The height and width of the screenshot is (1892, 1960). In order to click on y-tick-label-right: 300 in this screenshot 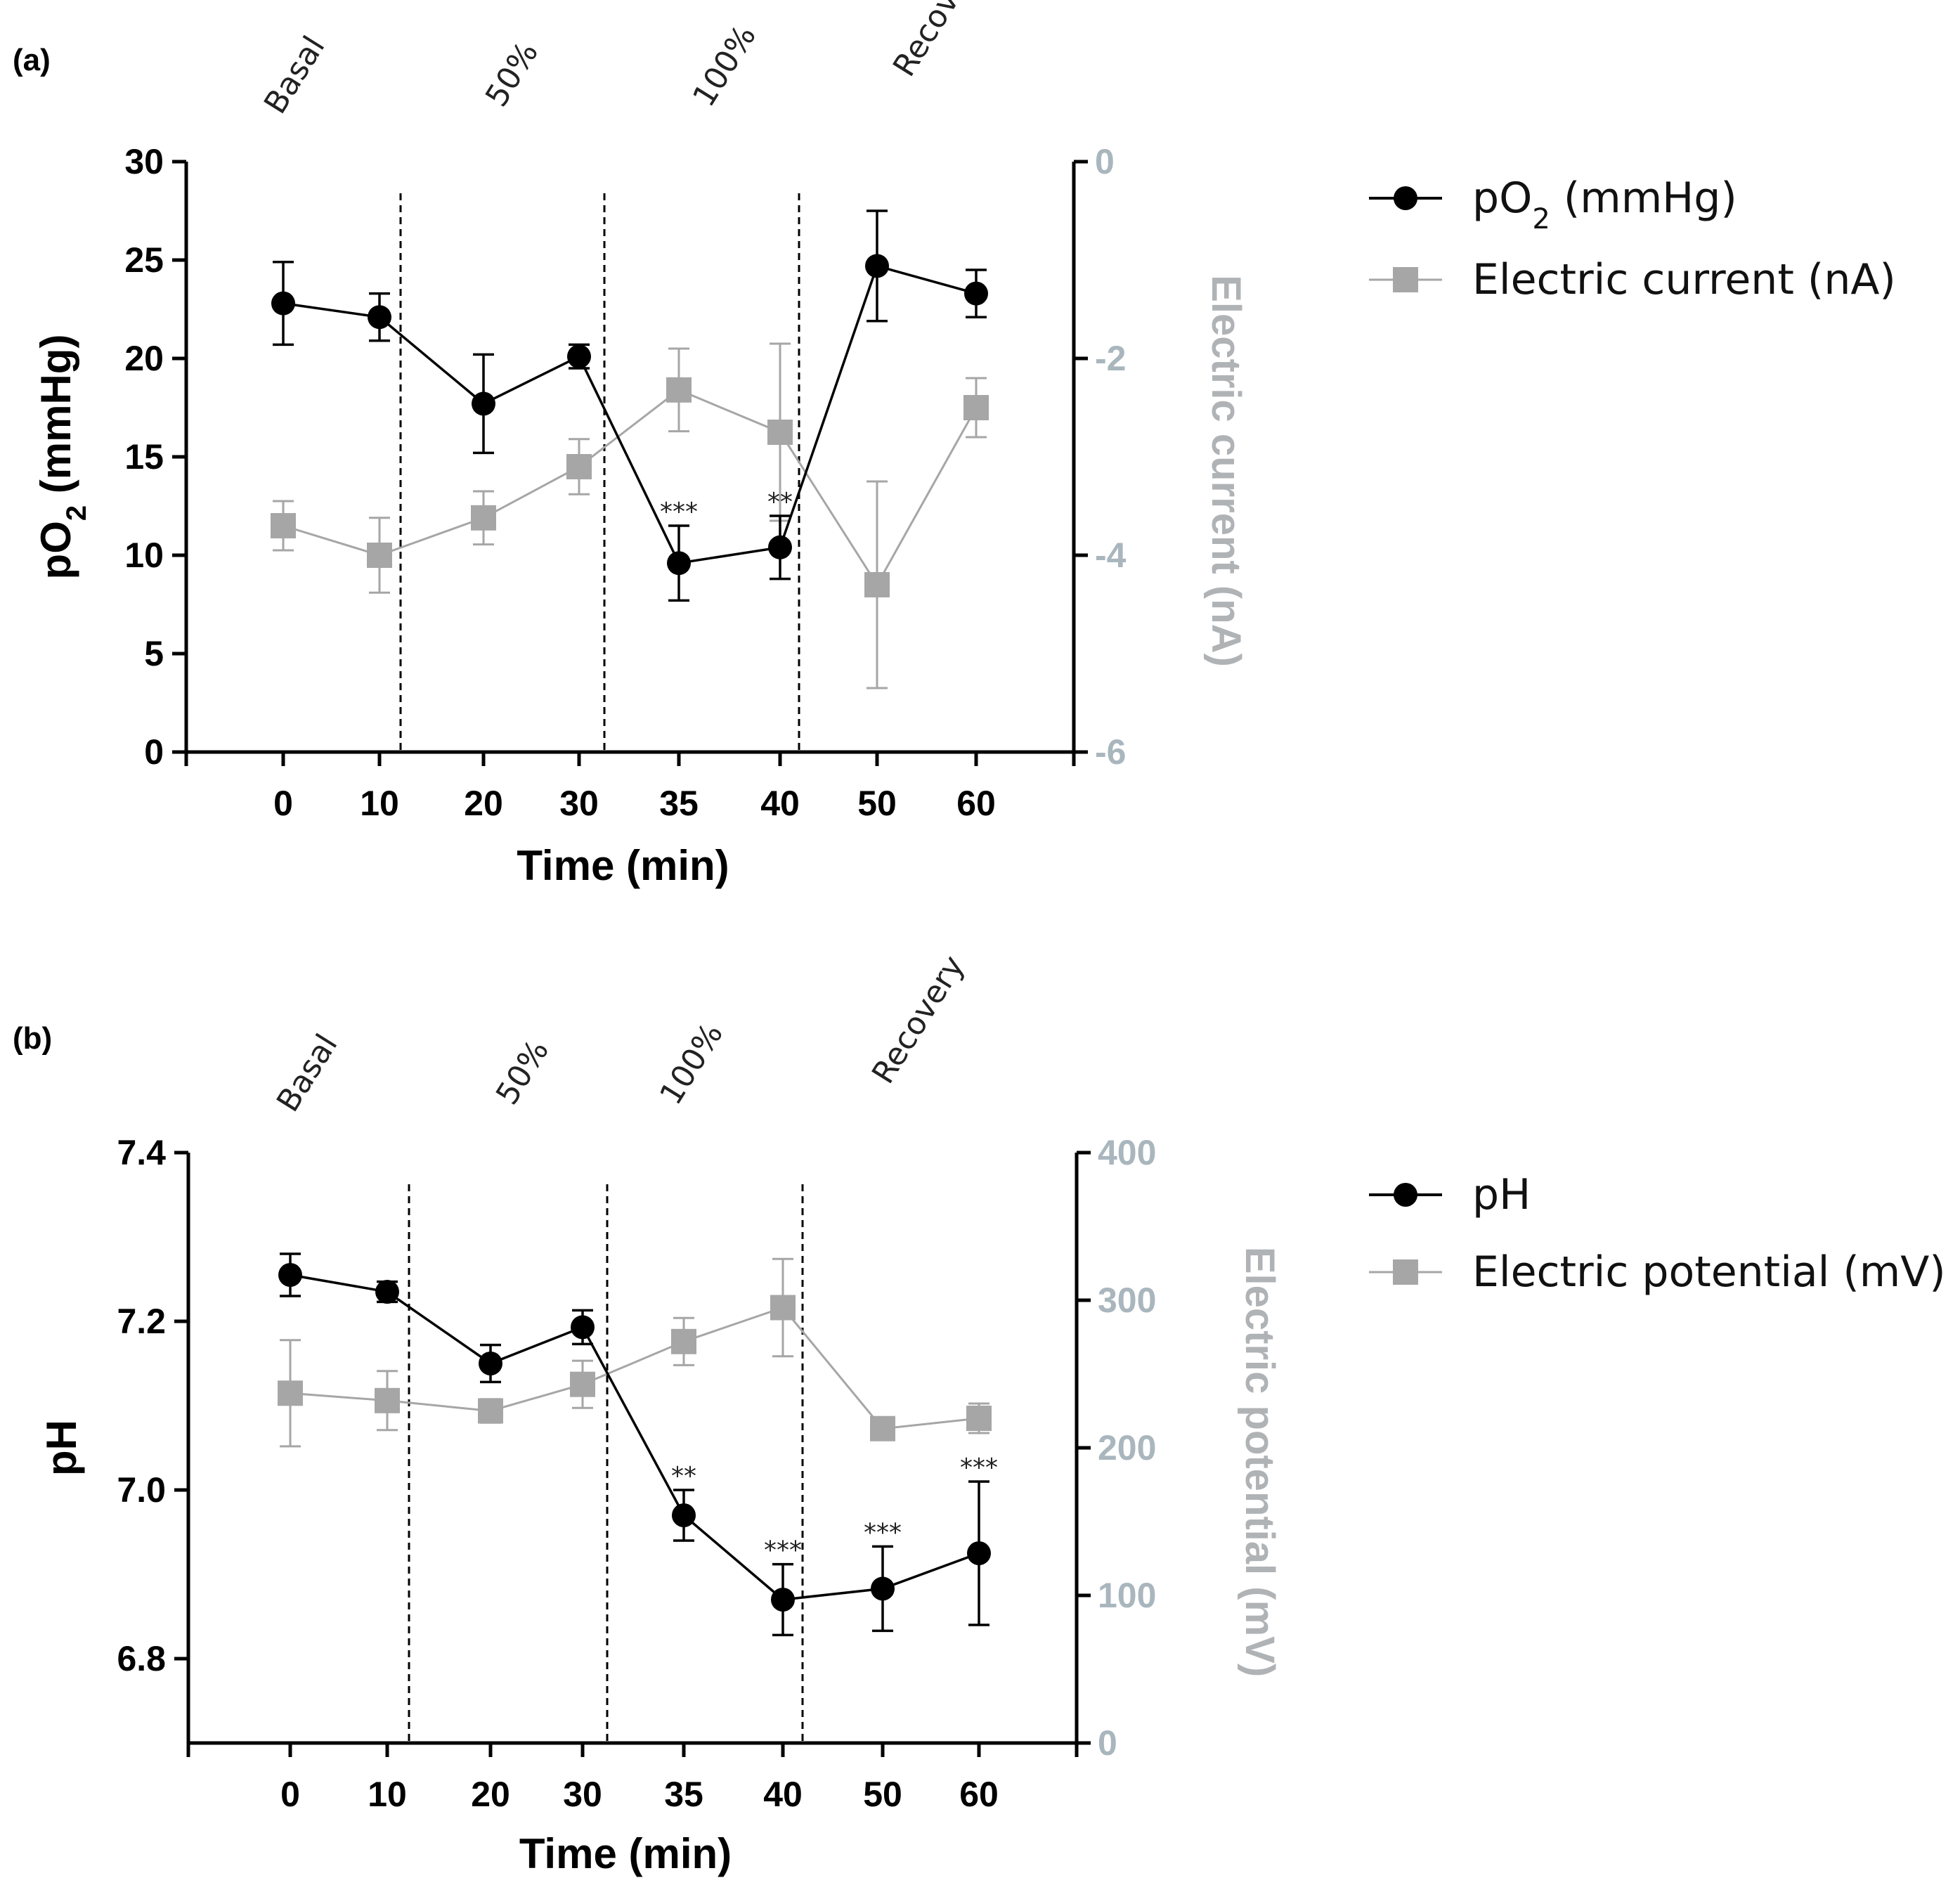, I will do `click(1127, 1300)`.